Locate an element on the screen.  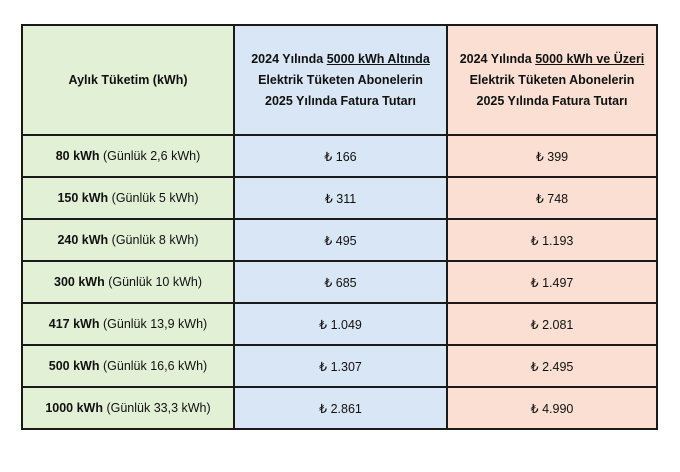
daily-value: (Günlük 5 kWh) is located at coordinates (155, 198).